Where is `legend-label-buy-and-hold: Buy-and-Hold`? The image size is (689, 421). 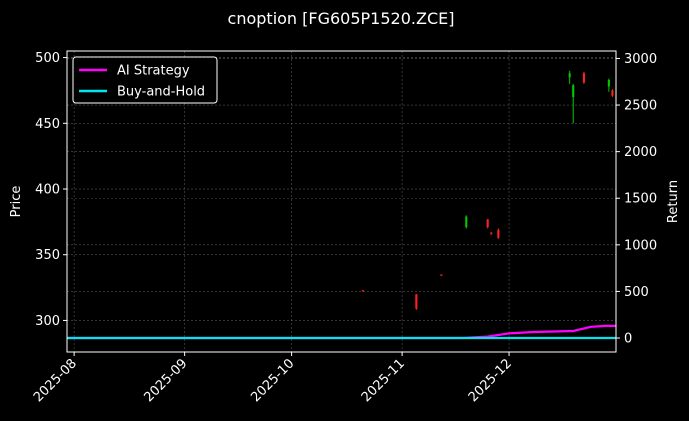
legend-label-buy-and-hold: Buy-and-Hold is located at coordinates (161, 92).